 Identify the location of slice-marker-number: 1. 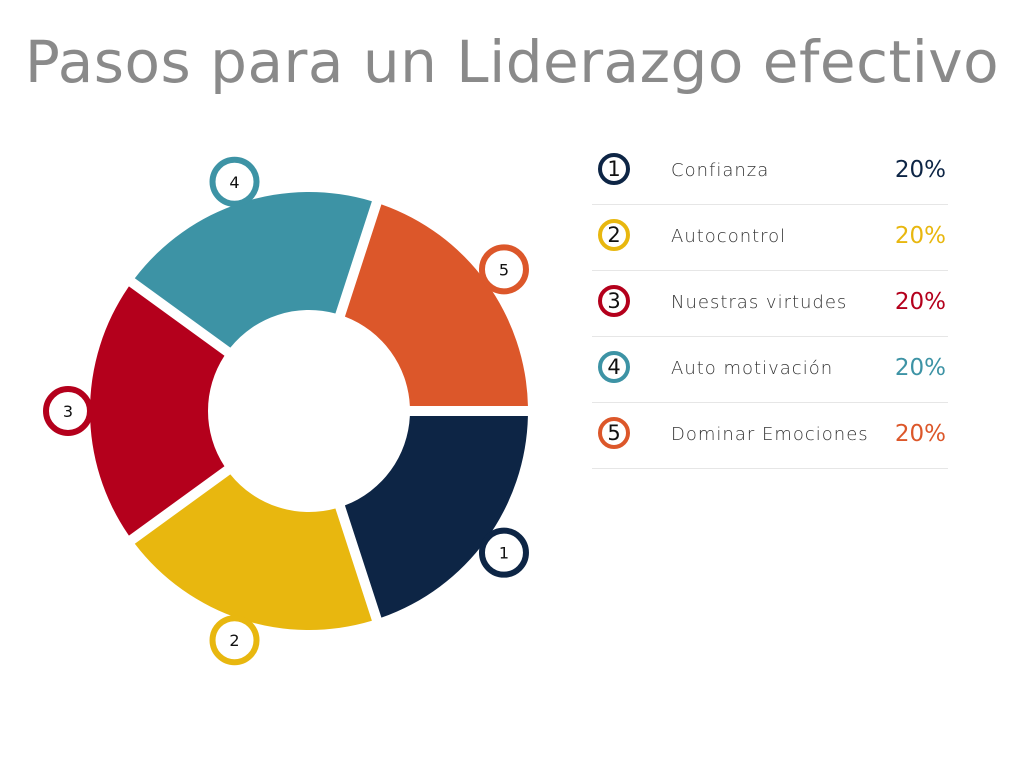
(504, 553).